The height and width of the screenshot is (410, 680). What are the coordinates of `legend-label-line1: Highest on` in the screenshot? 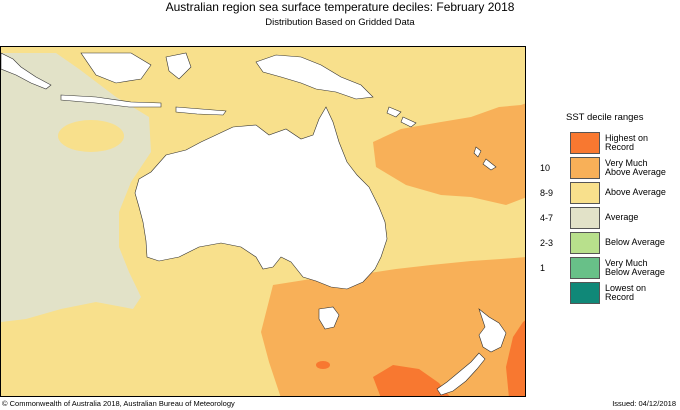 It's located at (627, 138).